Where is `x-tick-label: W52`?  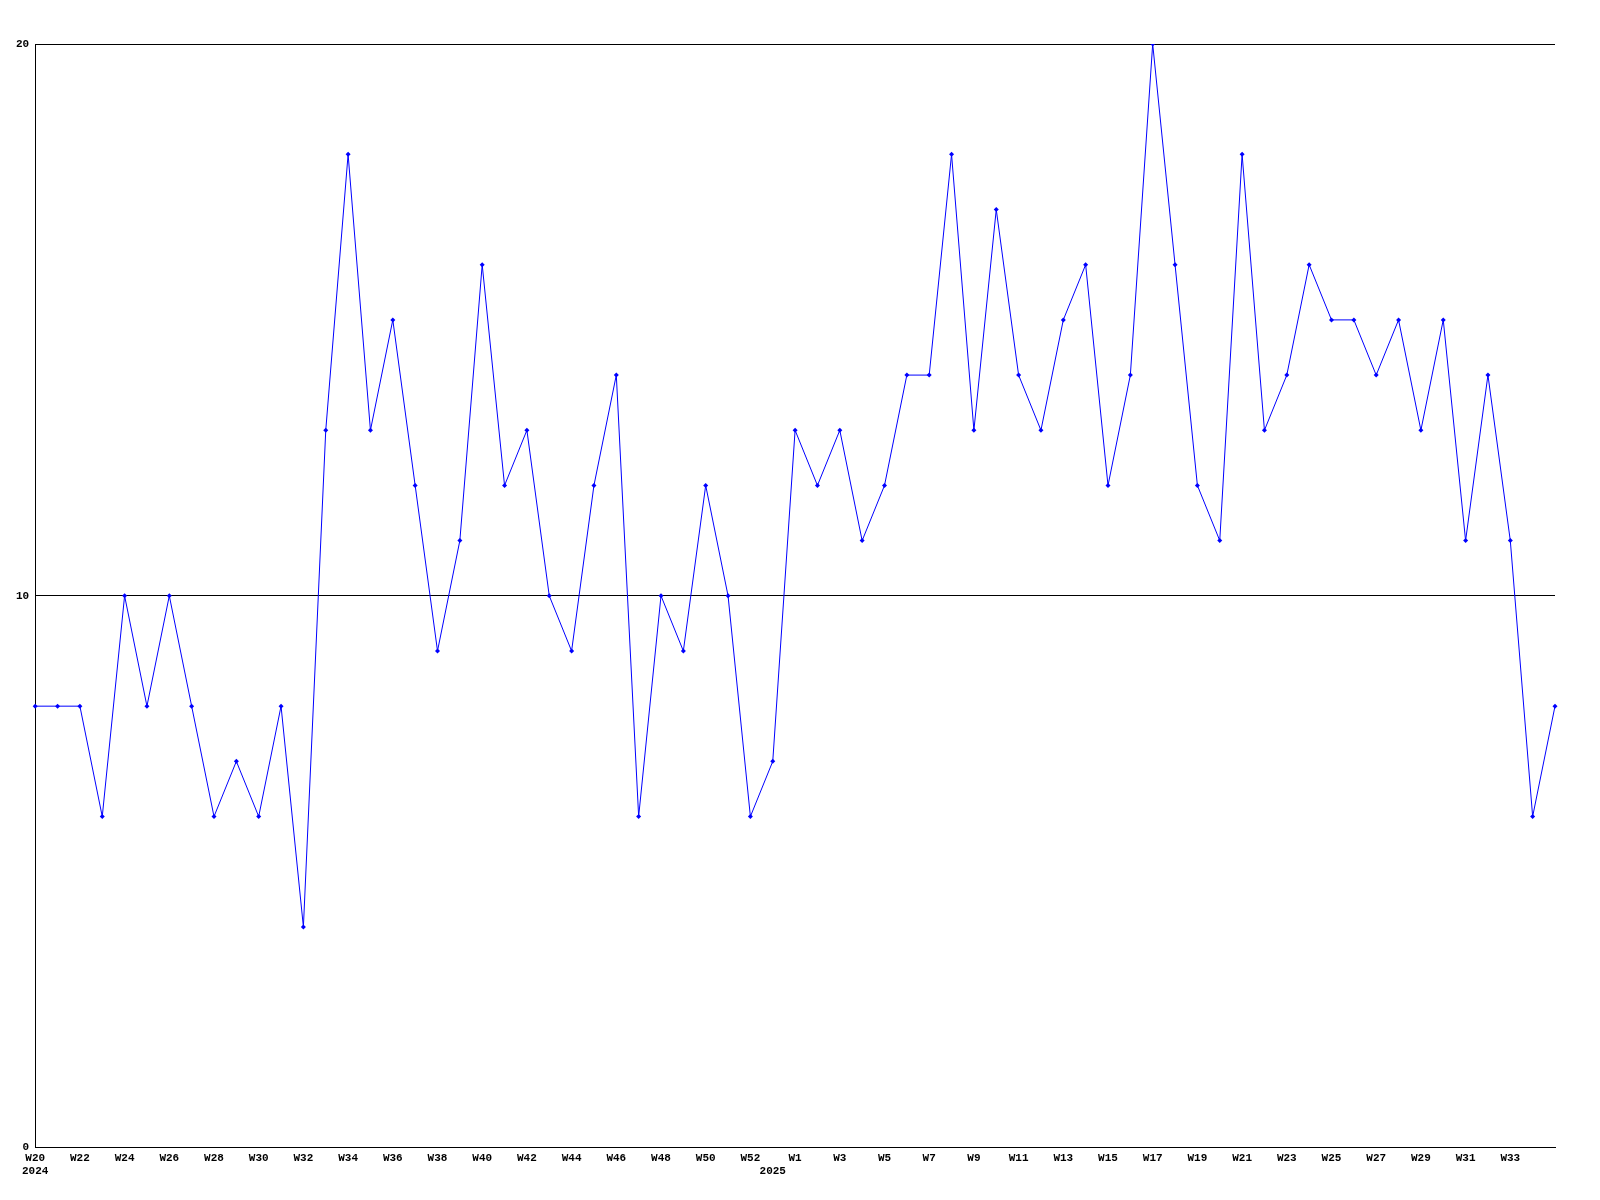 x-tick-label: W52 is located at coordinates (750, 1157).